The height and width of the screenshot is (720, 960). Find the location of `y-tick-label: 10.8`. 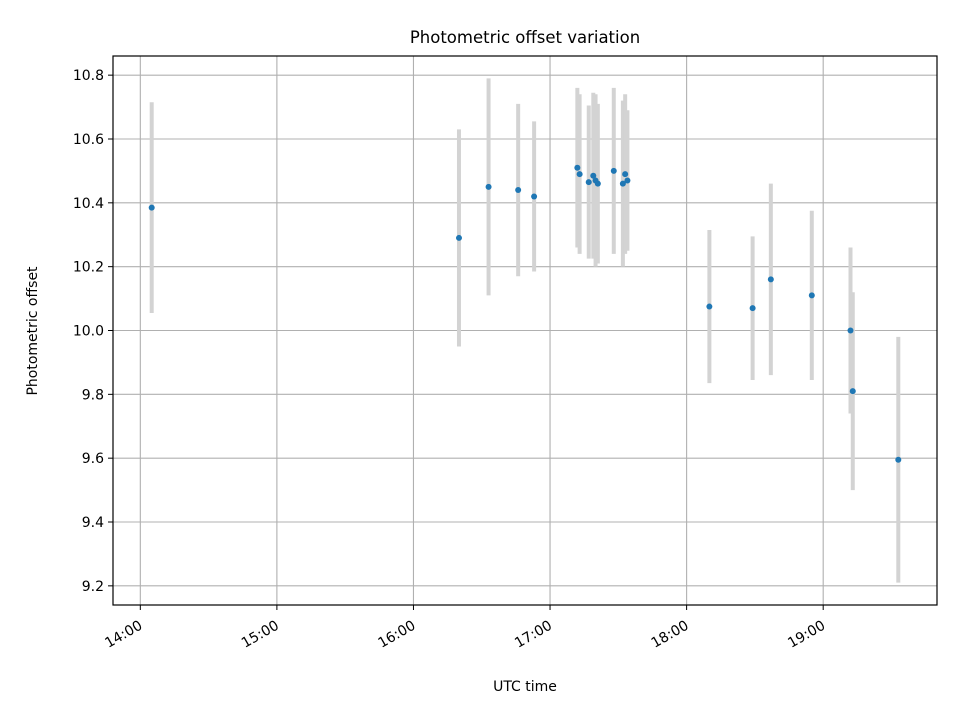

y-tick-label: 10.8 is located at coordinates (88, 76).